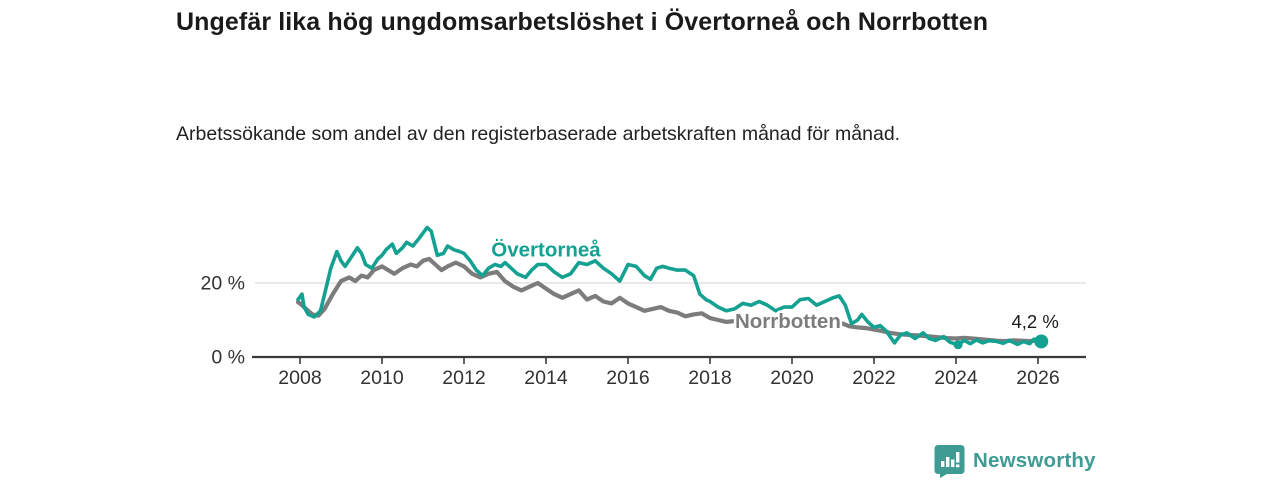 The height and width of the screenshot is (480, 1280). What do you see at coordinates (299, 378) in the screenshot?
I see `x-tick-label: 2008` at bounding box center [299, 378].